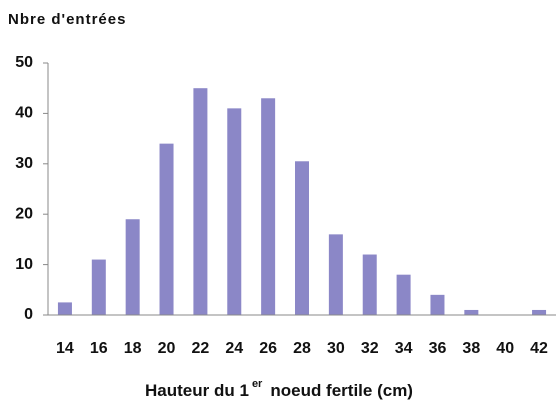  Describe the element at coordinates (67, 19) in the screenshot. I see `chart-title: Nbre d'entrées` at that location.